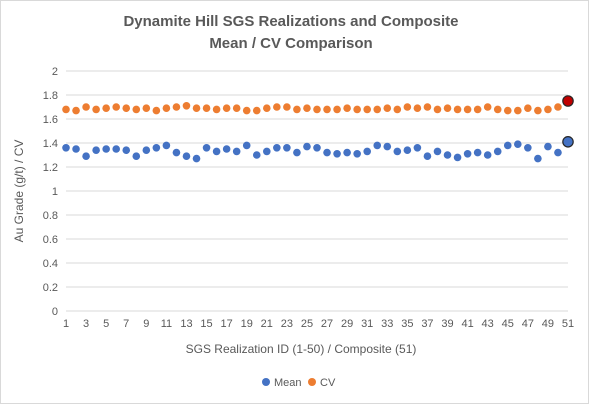 This screenshot has height=404, width=589. I want to click on y-tick-label: 1.8, so click(50, 96).